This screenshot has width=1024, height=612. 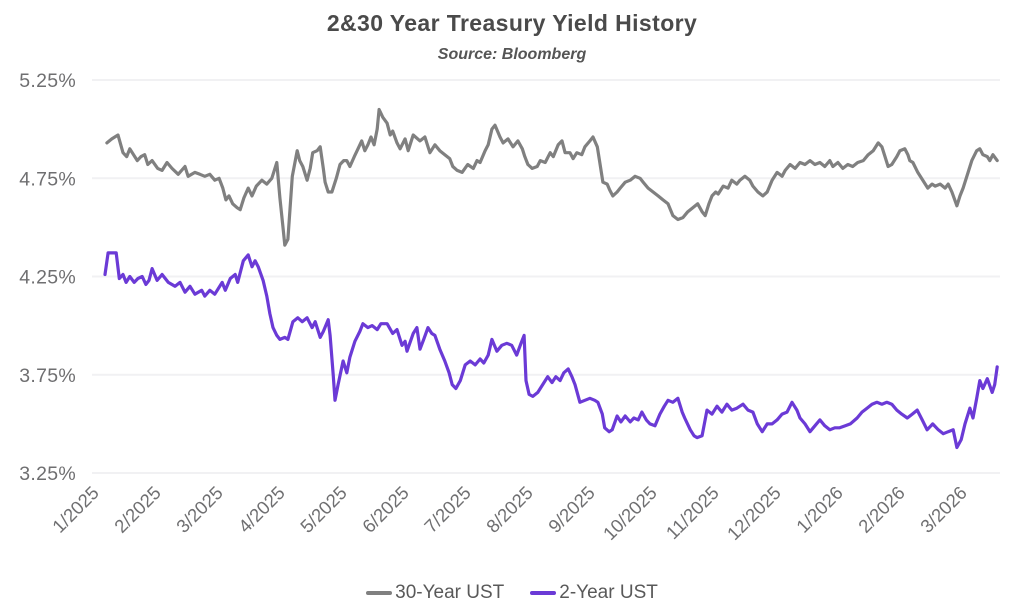 I want to click on y-axis-tick-label: 3.75%, so click(x=47, y=376).